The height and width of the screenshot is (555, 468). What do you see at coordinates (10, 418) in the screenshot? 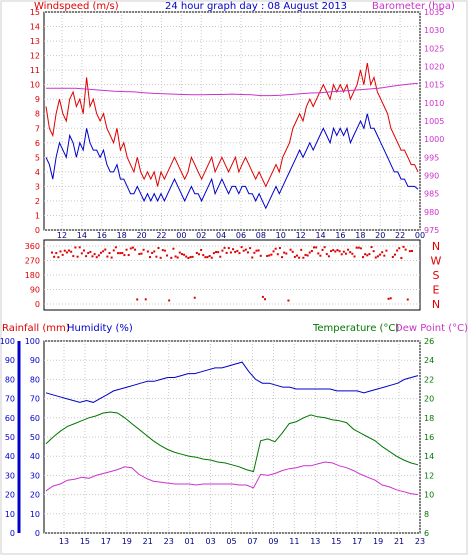
I see `rainfall-tick: 60` at bounding box center [10, 418].